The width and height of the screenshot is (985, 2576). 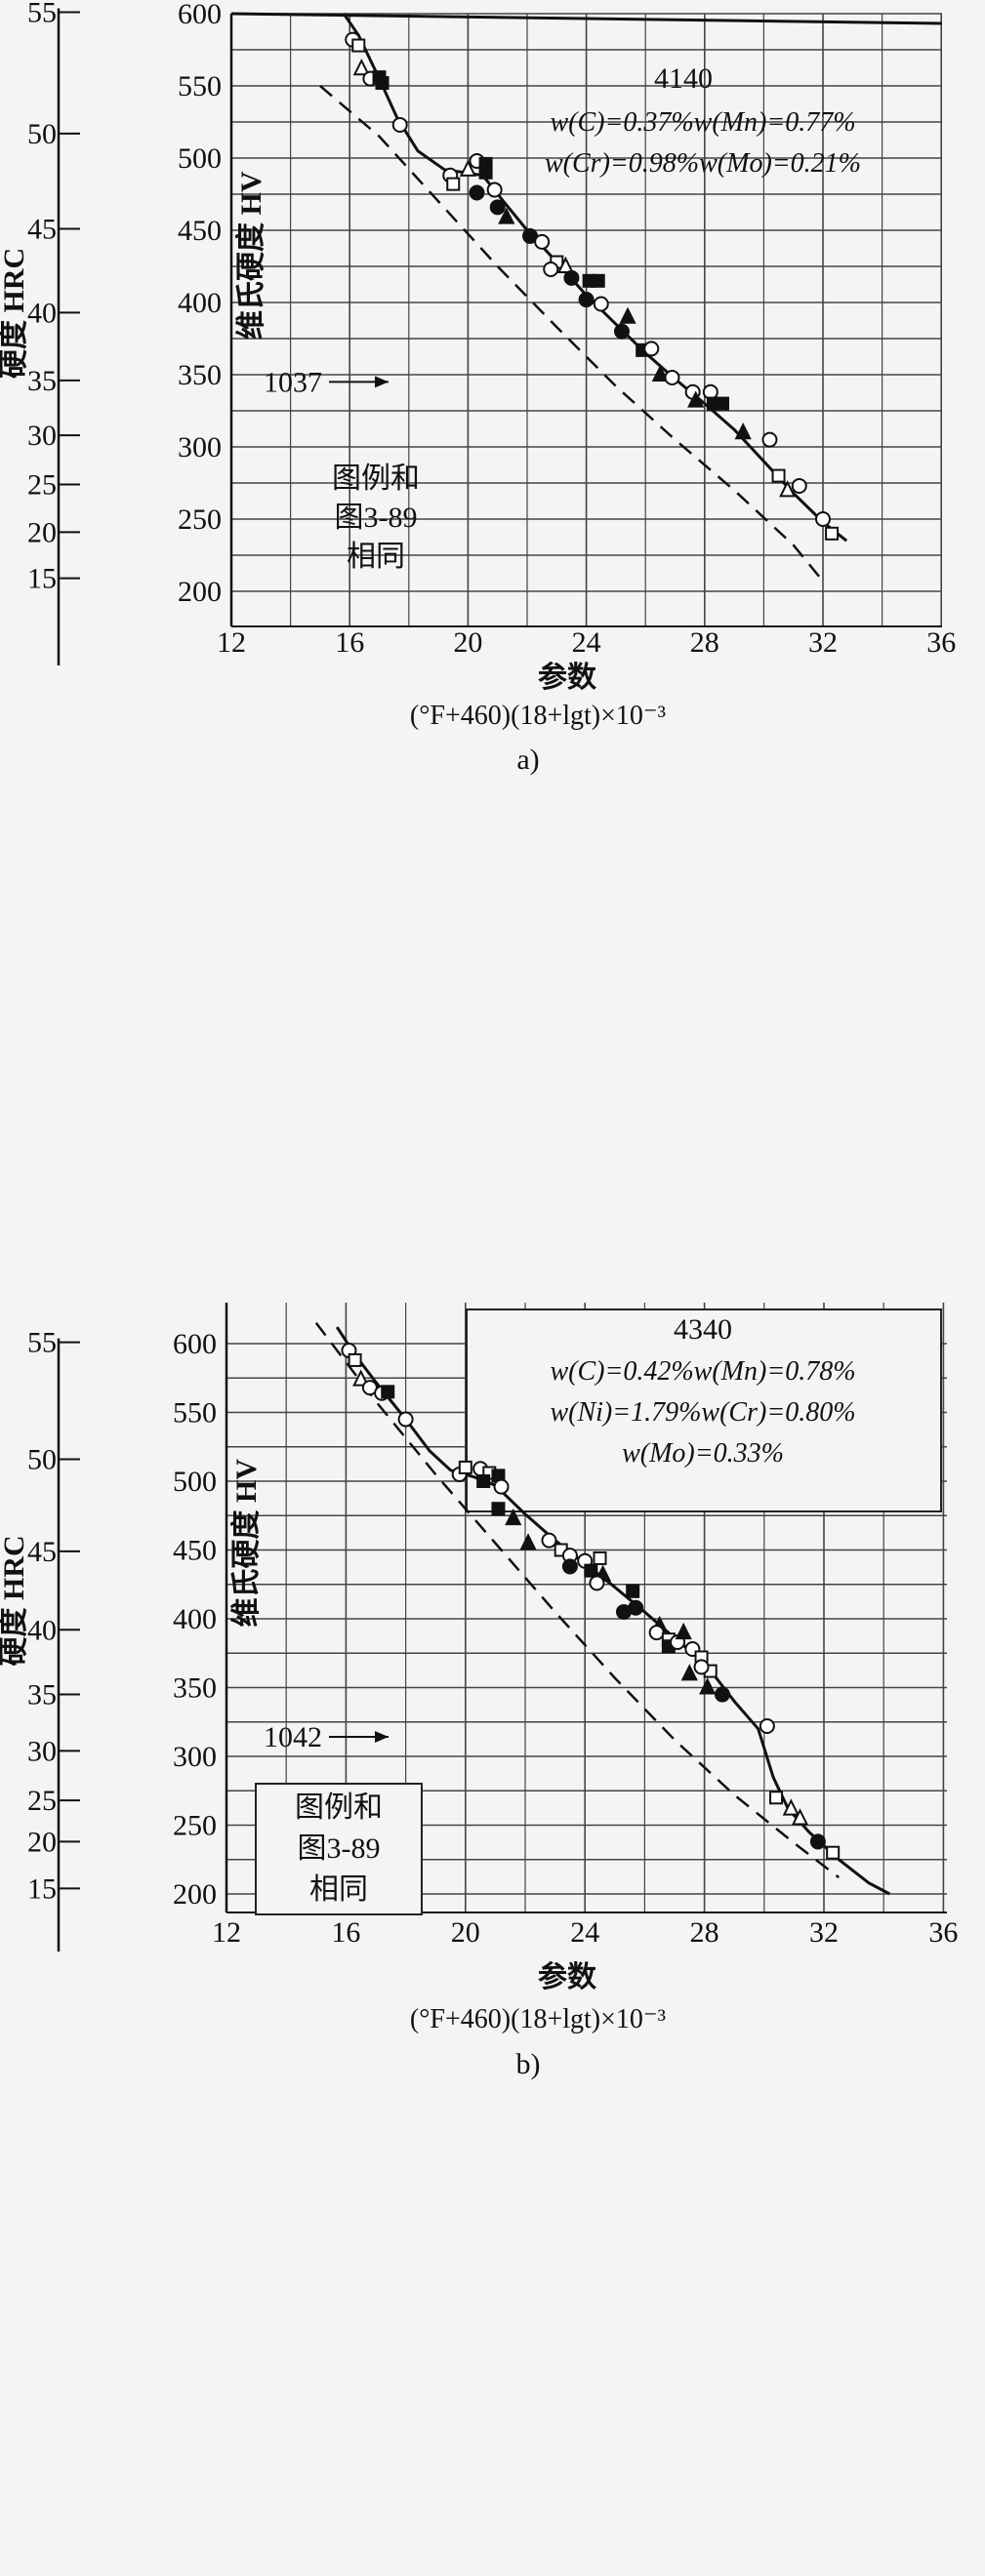 What do you see at coordinates (200, 592) in the screenshot?
I see `hv-tick-label: 200` at bounding box center [200, 592].